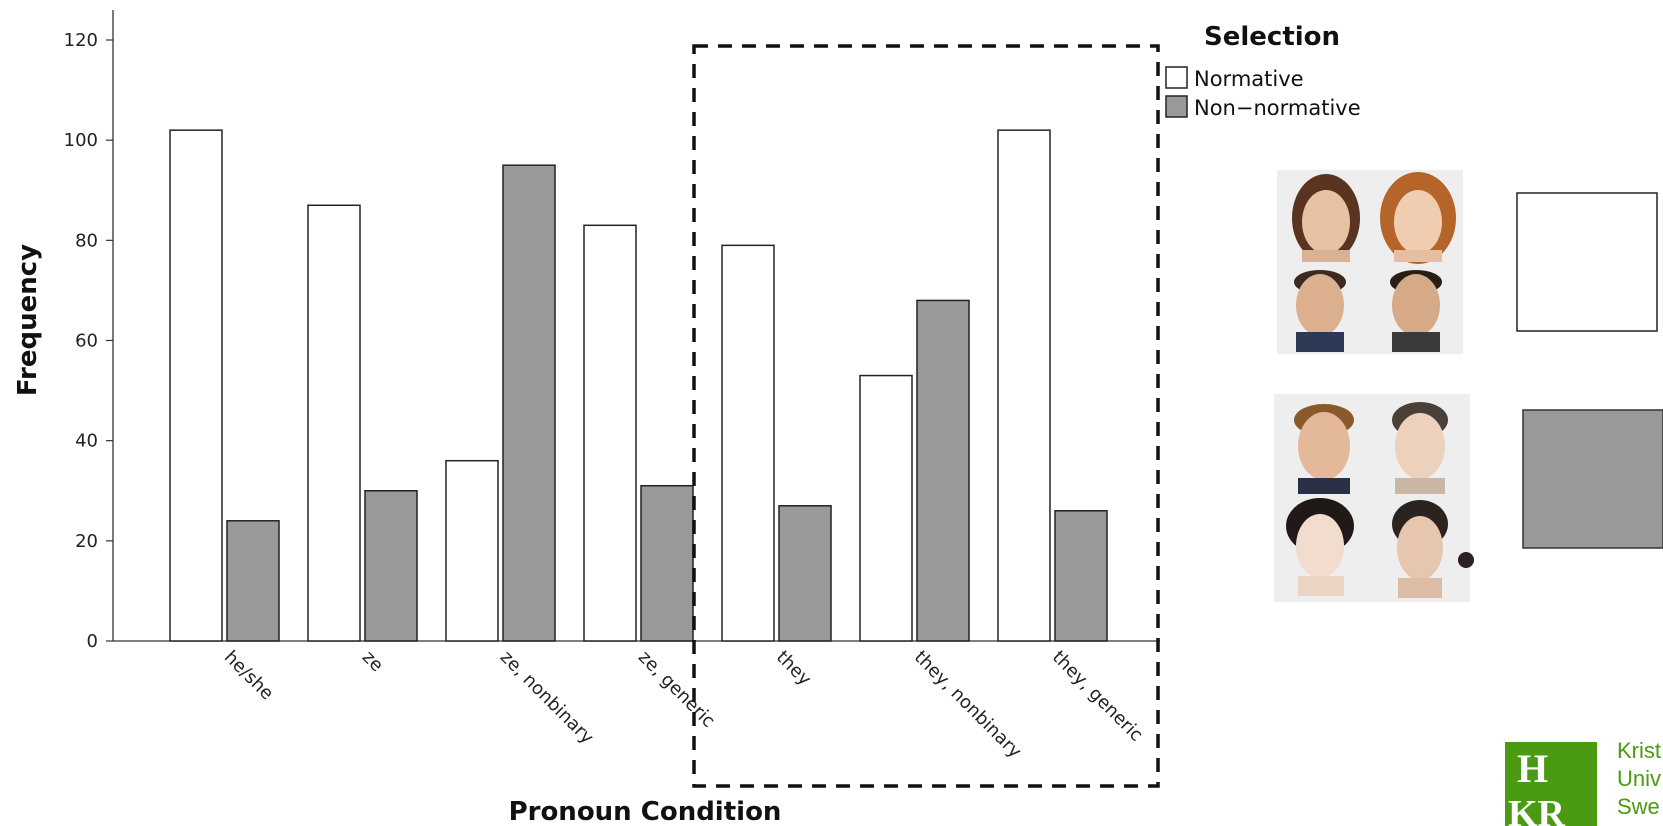 Image resolution: width=1663 pixels, height=826 pixels. What do you see at coordinates (86, 441) in the screenshot?
I see `y-tick-label: 40` at bounding box center [86, 441].